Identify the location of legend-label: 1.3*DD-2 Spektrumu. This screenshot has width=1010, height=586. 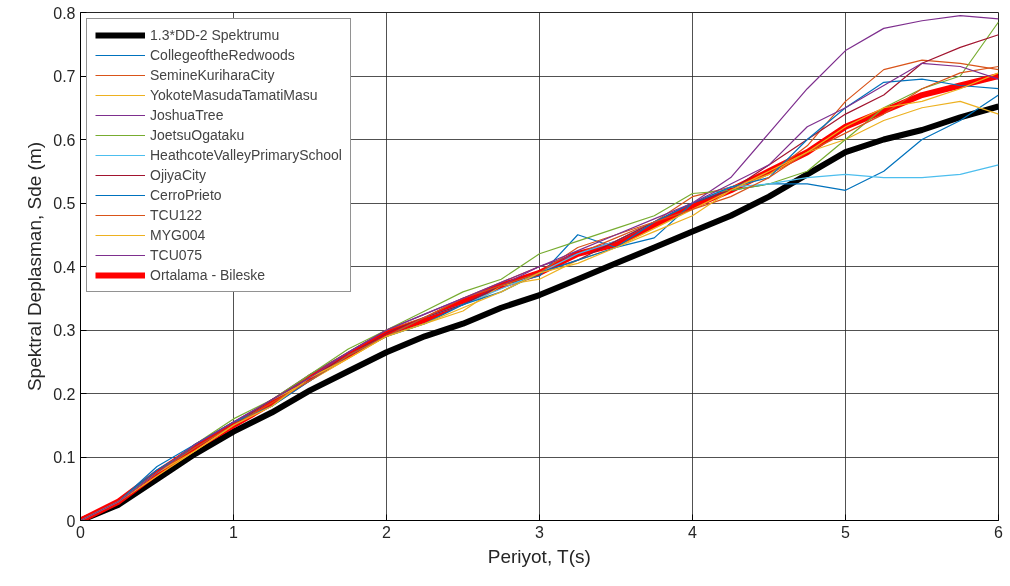
(215, 35).